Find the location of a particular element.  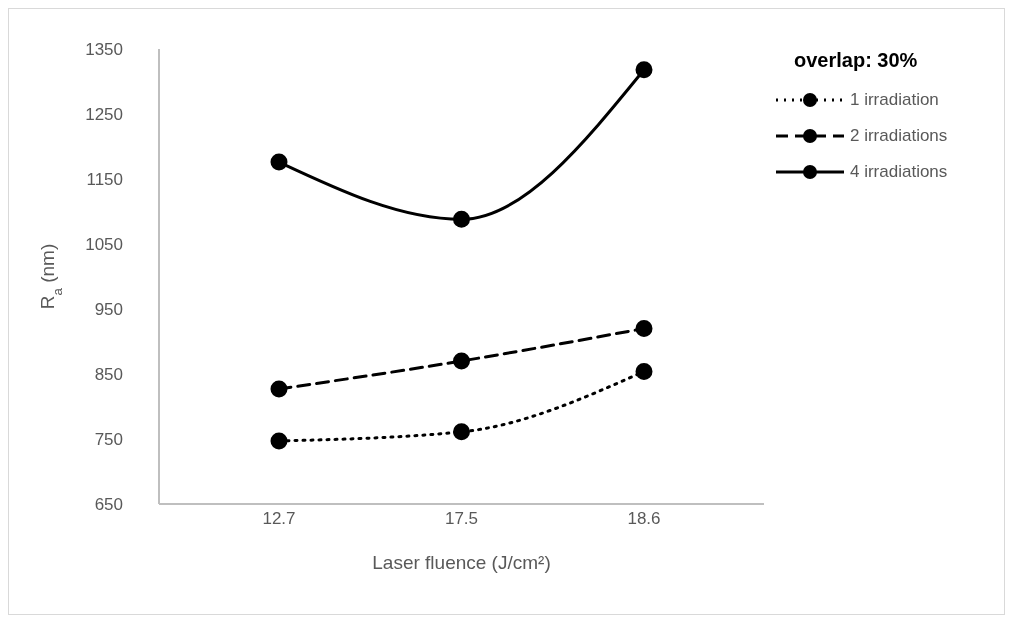

y-tick-label: 950 is located at coordinates (108, 310).